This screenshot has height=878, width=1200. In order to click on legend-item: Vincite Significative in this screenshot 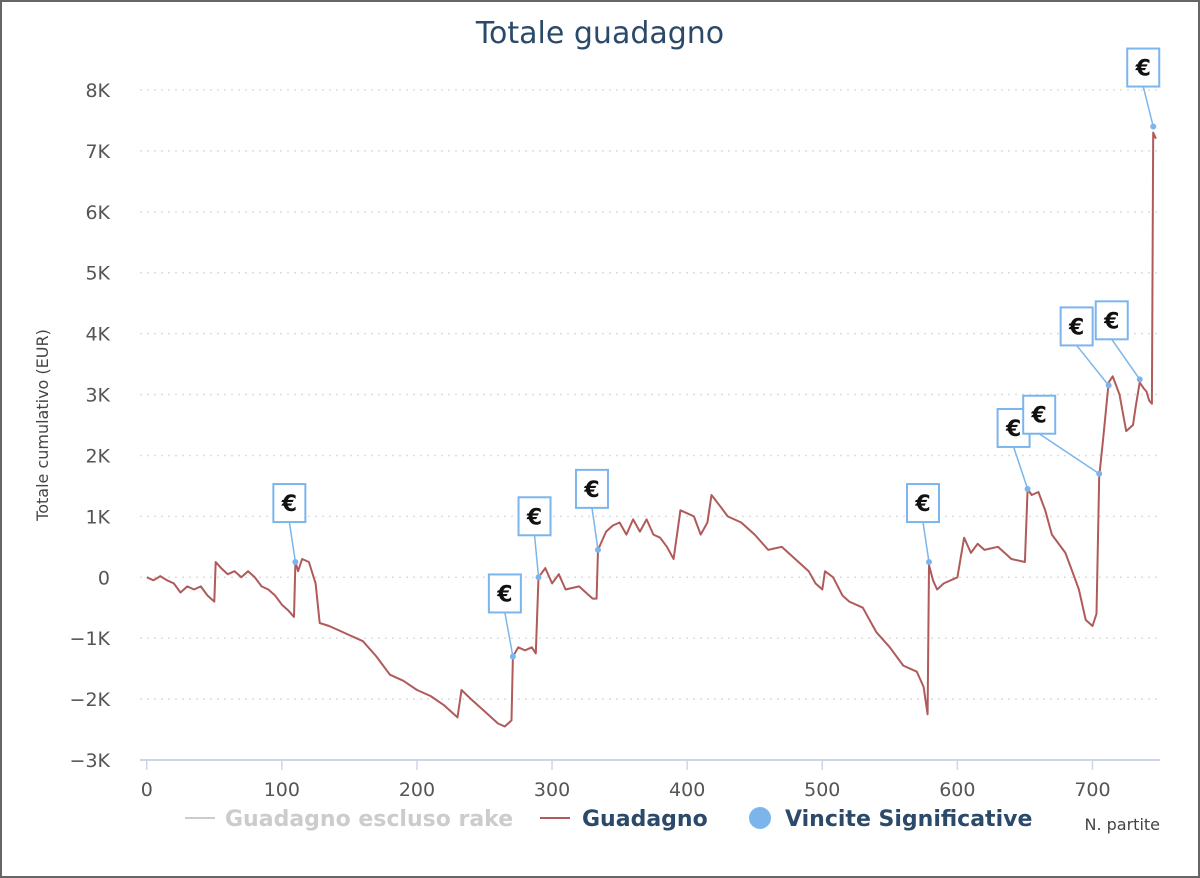, I will do `click(890, 819)`.